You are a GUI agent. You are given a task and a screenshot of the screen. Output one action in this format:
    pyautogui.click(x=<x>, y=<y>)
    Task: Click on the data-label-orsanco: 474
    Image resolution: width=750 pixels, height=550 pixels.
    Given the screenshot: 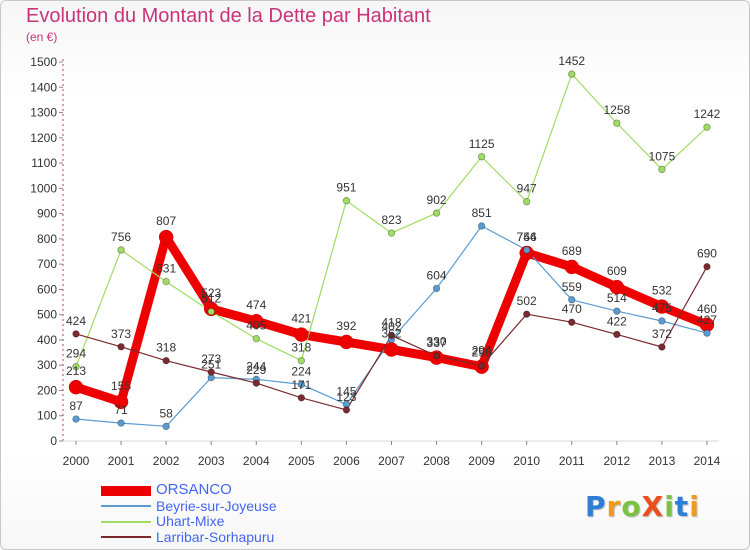 What is the action you would take?
    pyautogui.click(x=256, y=305)
    